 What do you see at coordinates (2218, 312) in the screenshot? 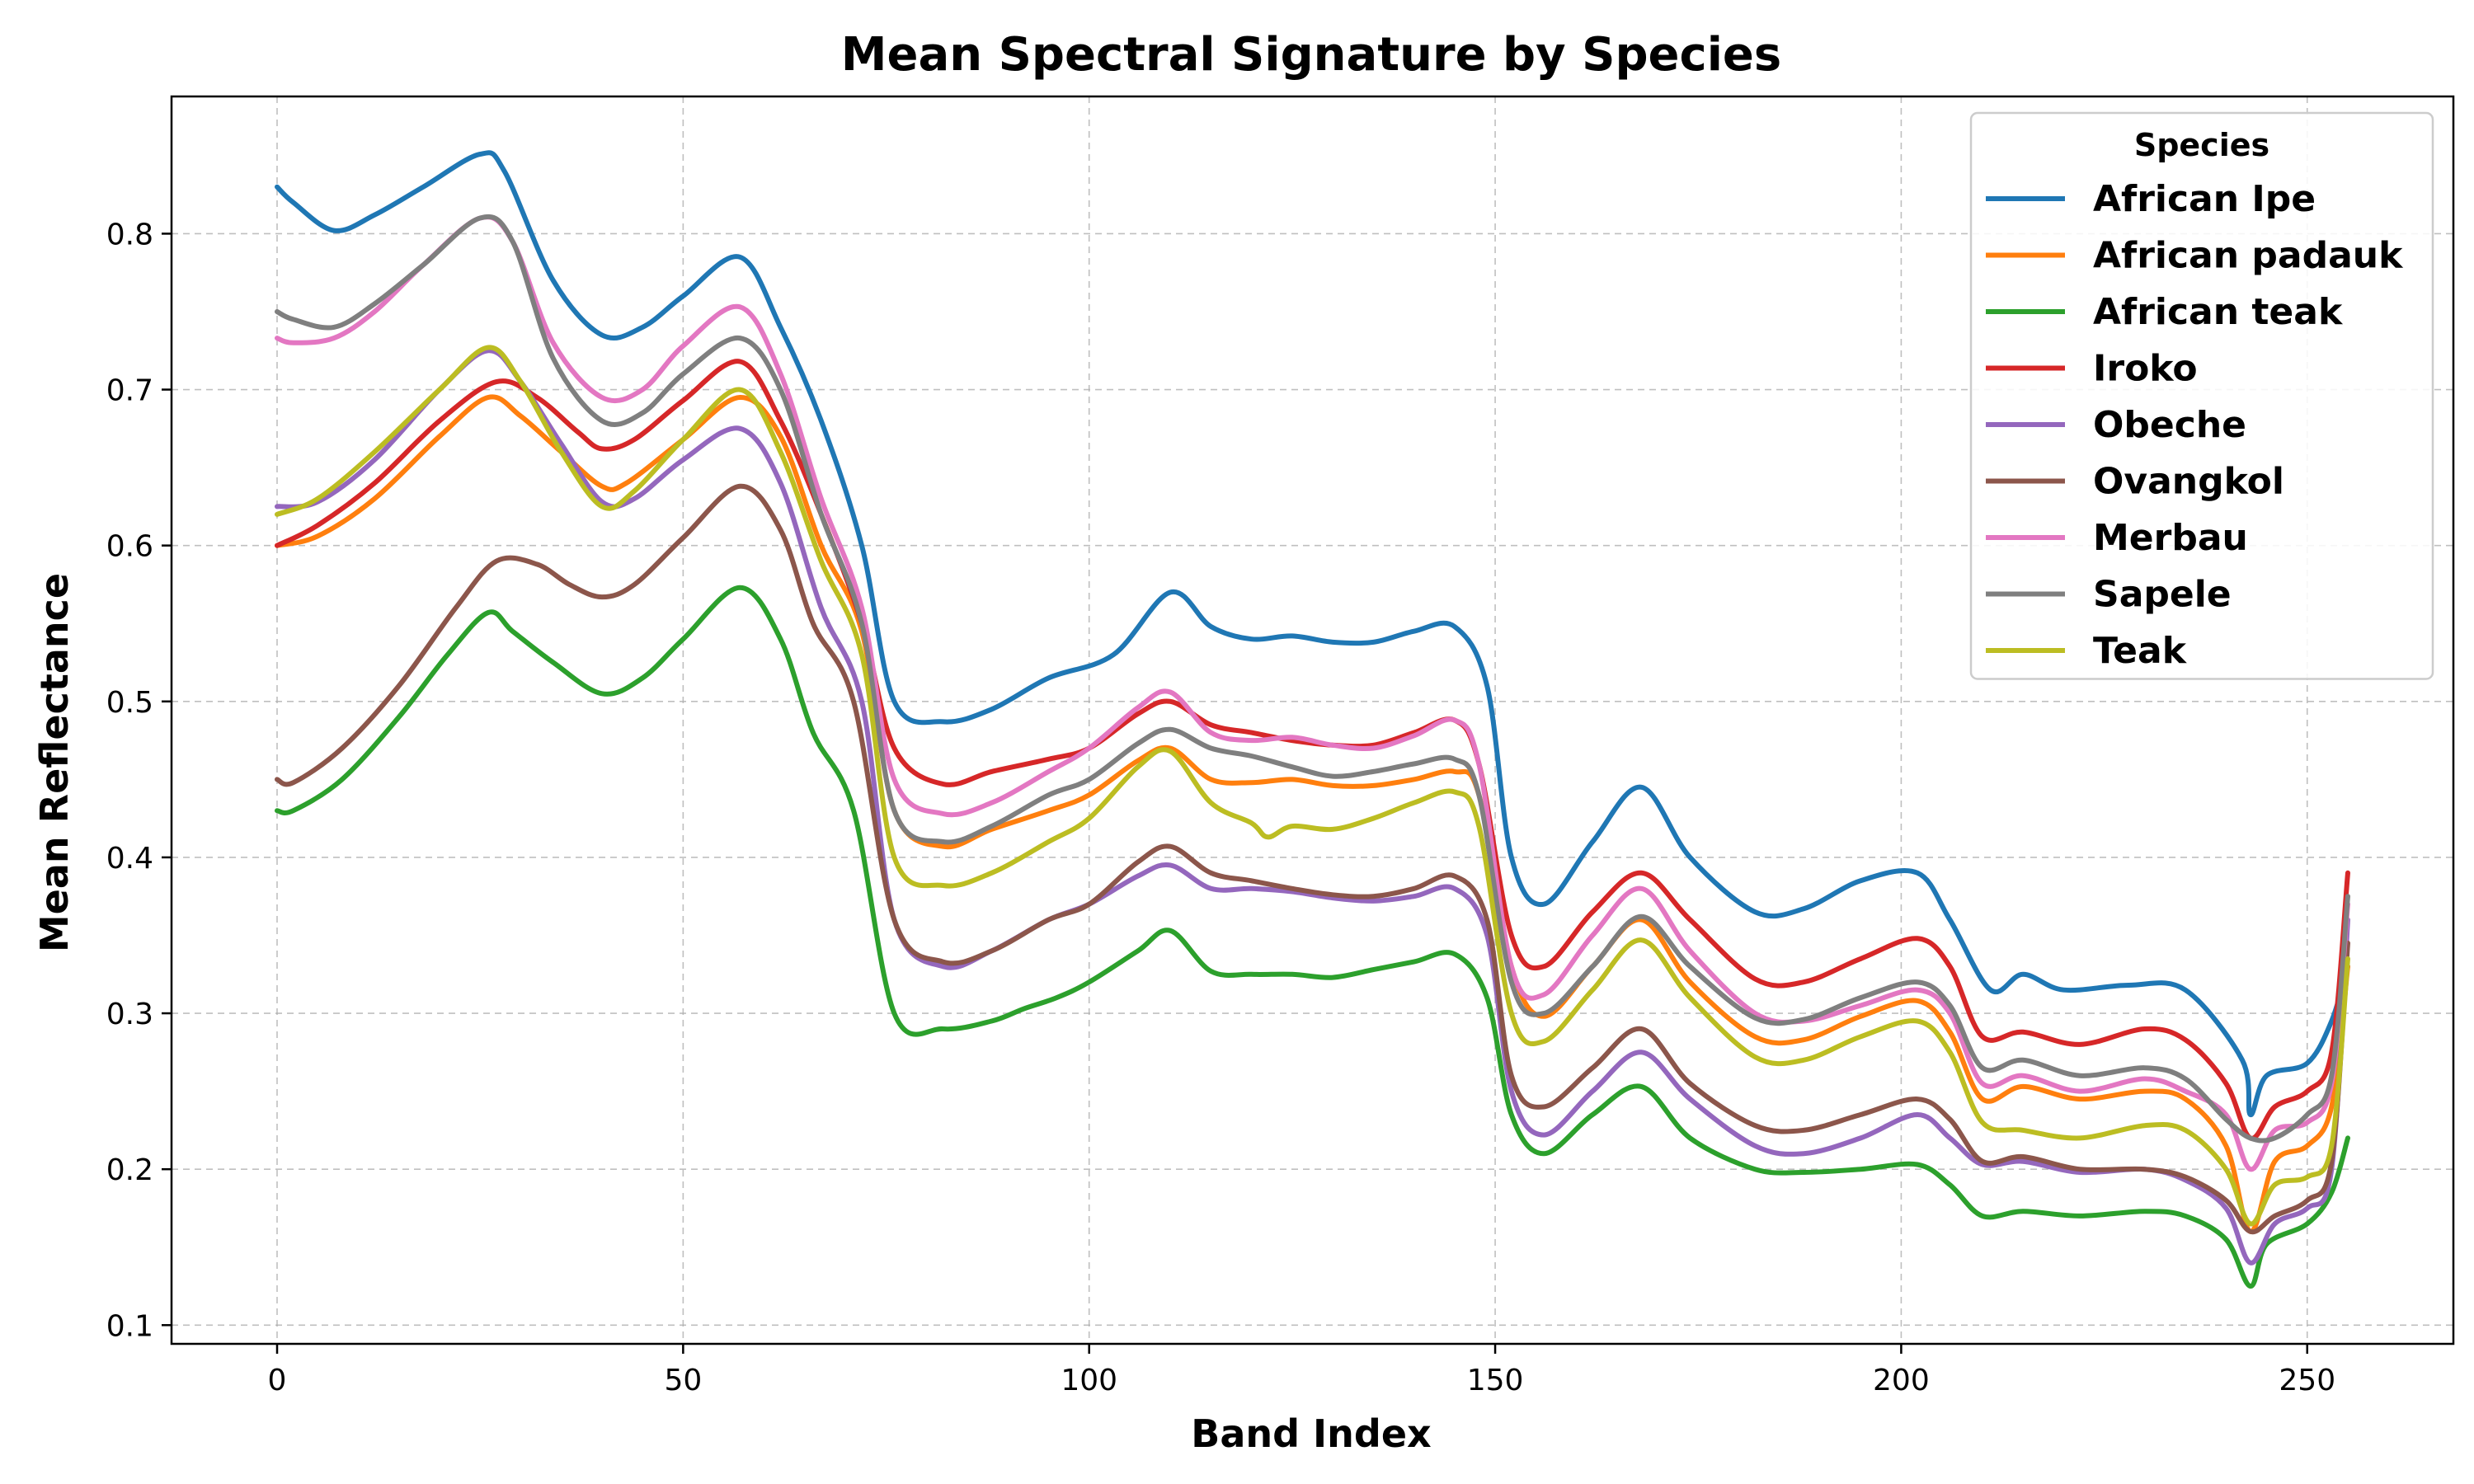
I see `legend-label-african-teak: African teak` at bounding box center [2218, 312].